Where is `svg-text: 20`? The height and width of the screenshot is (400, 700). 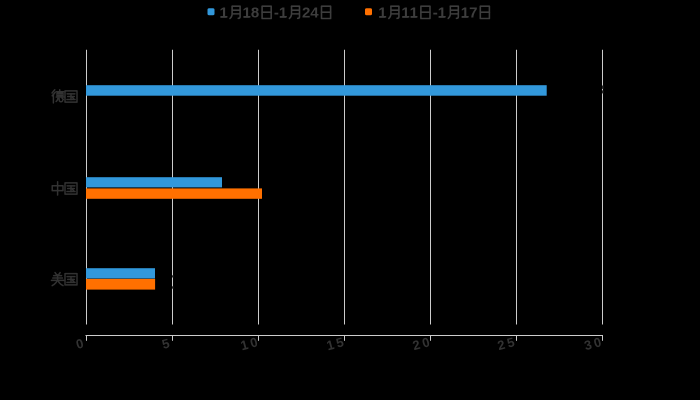
svg-text: 20 is located at coordinates (422, 344).